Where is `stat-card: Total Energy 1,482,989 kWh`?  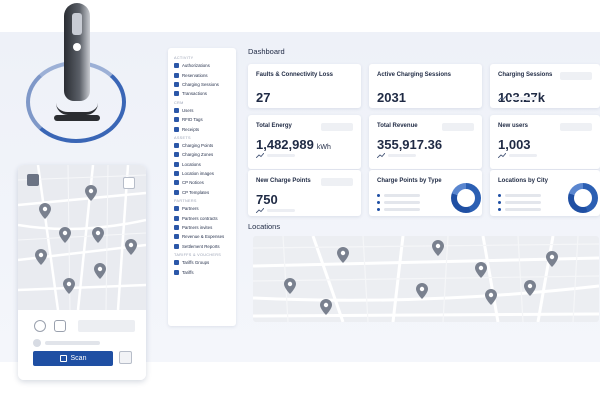
stat-card: Total Energy 1,482,989 kWh is located at coordinates (304, 142).